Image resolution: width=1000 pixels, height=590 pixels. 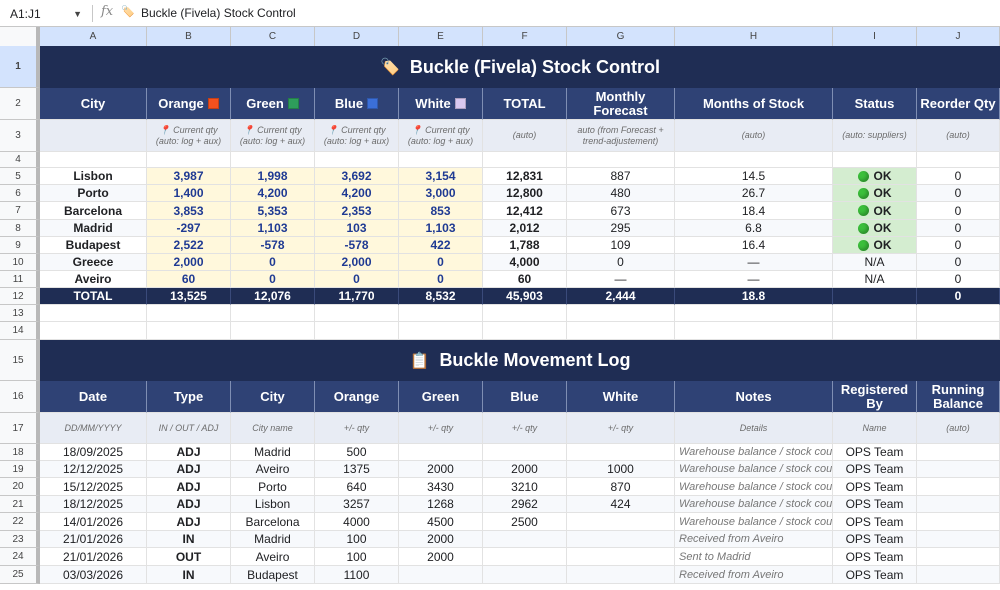 I want to click on stock-total-forecast: 2,444, so click(x=621, y=296).